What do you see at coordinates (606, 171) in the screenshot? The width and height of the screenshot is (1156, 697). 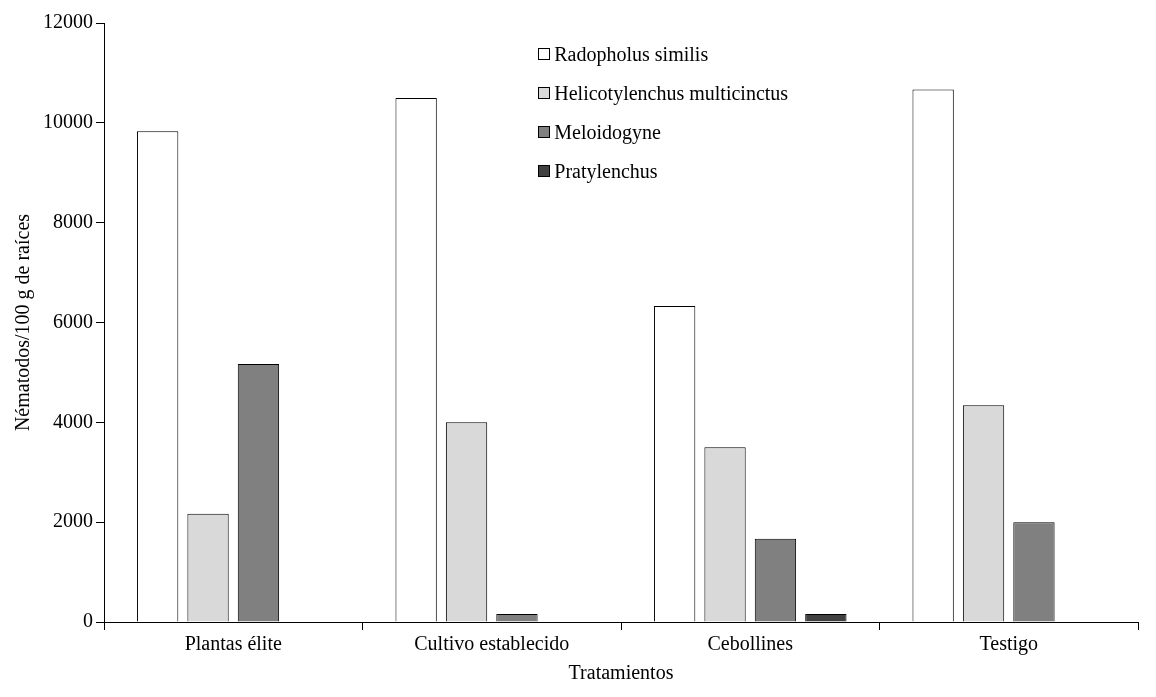 I see `legend-label: Pratylenchus` at bounding box center [606, 171].